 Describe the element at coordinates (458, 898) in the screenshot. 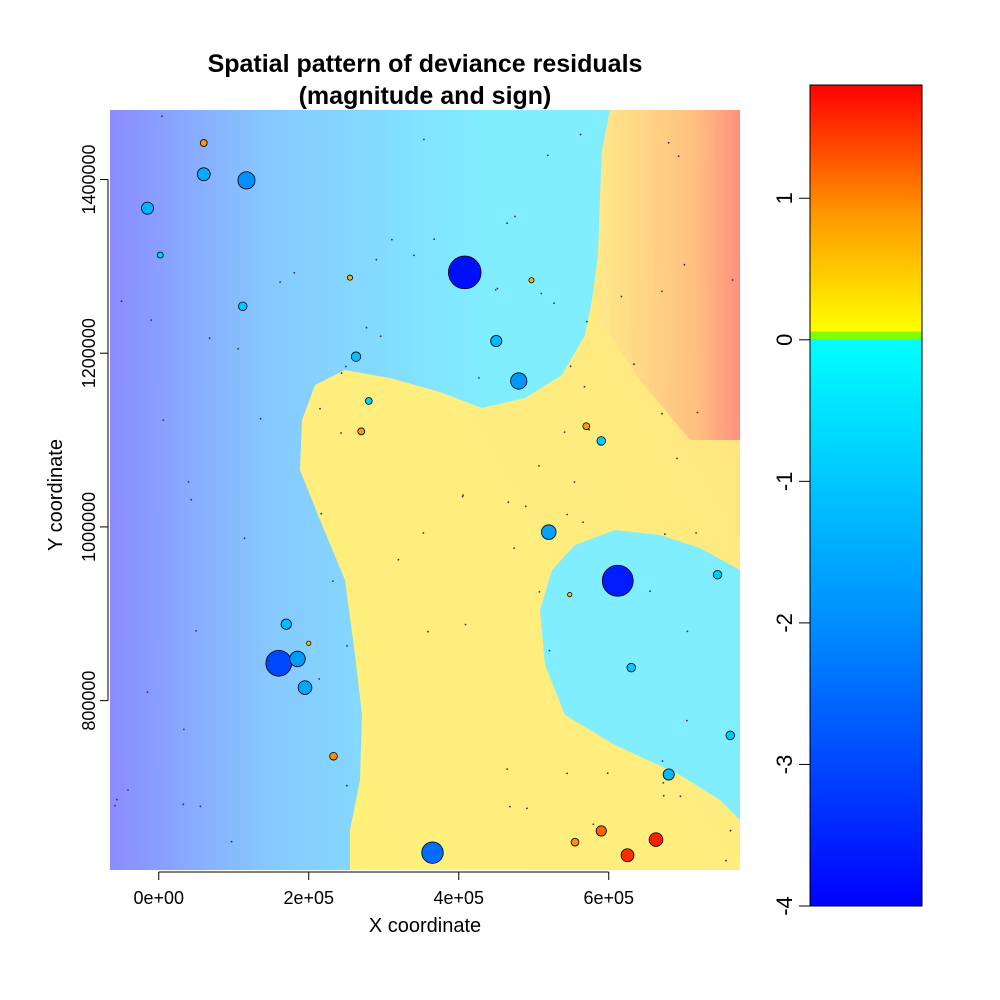

I see `x-tick-label: 4e+05` at that location.